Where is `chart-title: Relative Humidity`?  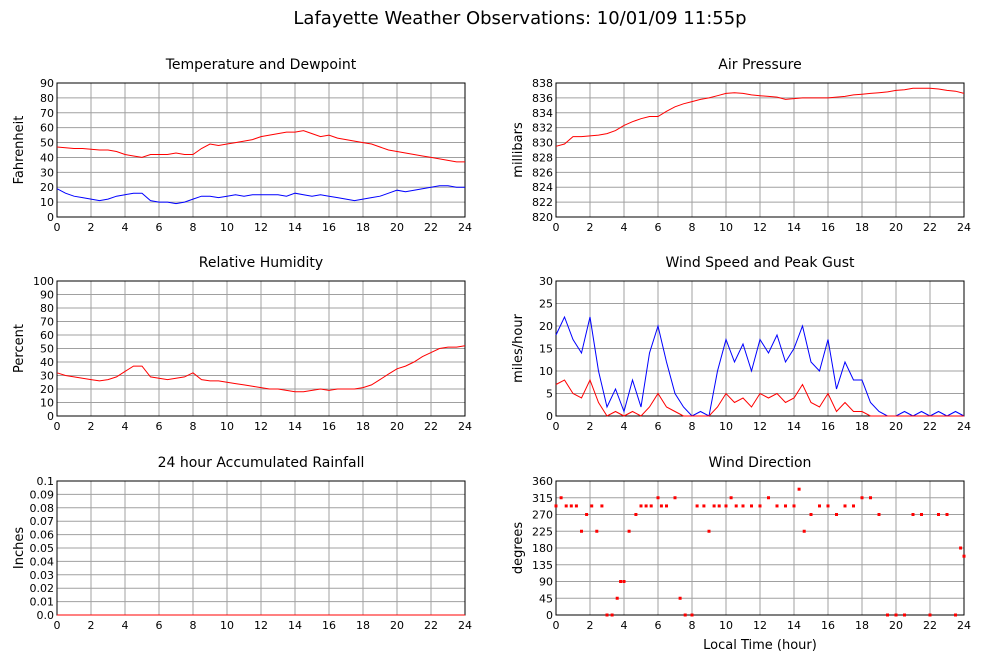
chart-title: Relative Humidity is located at coordinates (261, 263).